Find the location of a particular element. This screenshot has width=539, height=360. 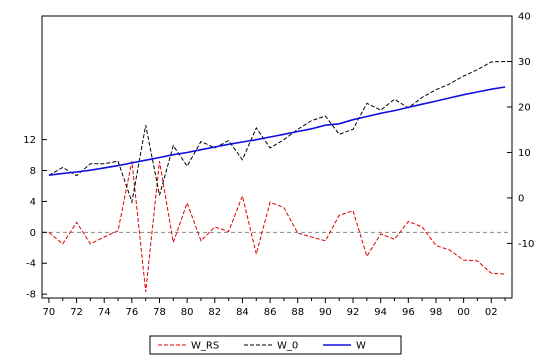

x-tick-label: 02 is located at coordinates (491, 312).